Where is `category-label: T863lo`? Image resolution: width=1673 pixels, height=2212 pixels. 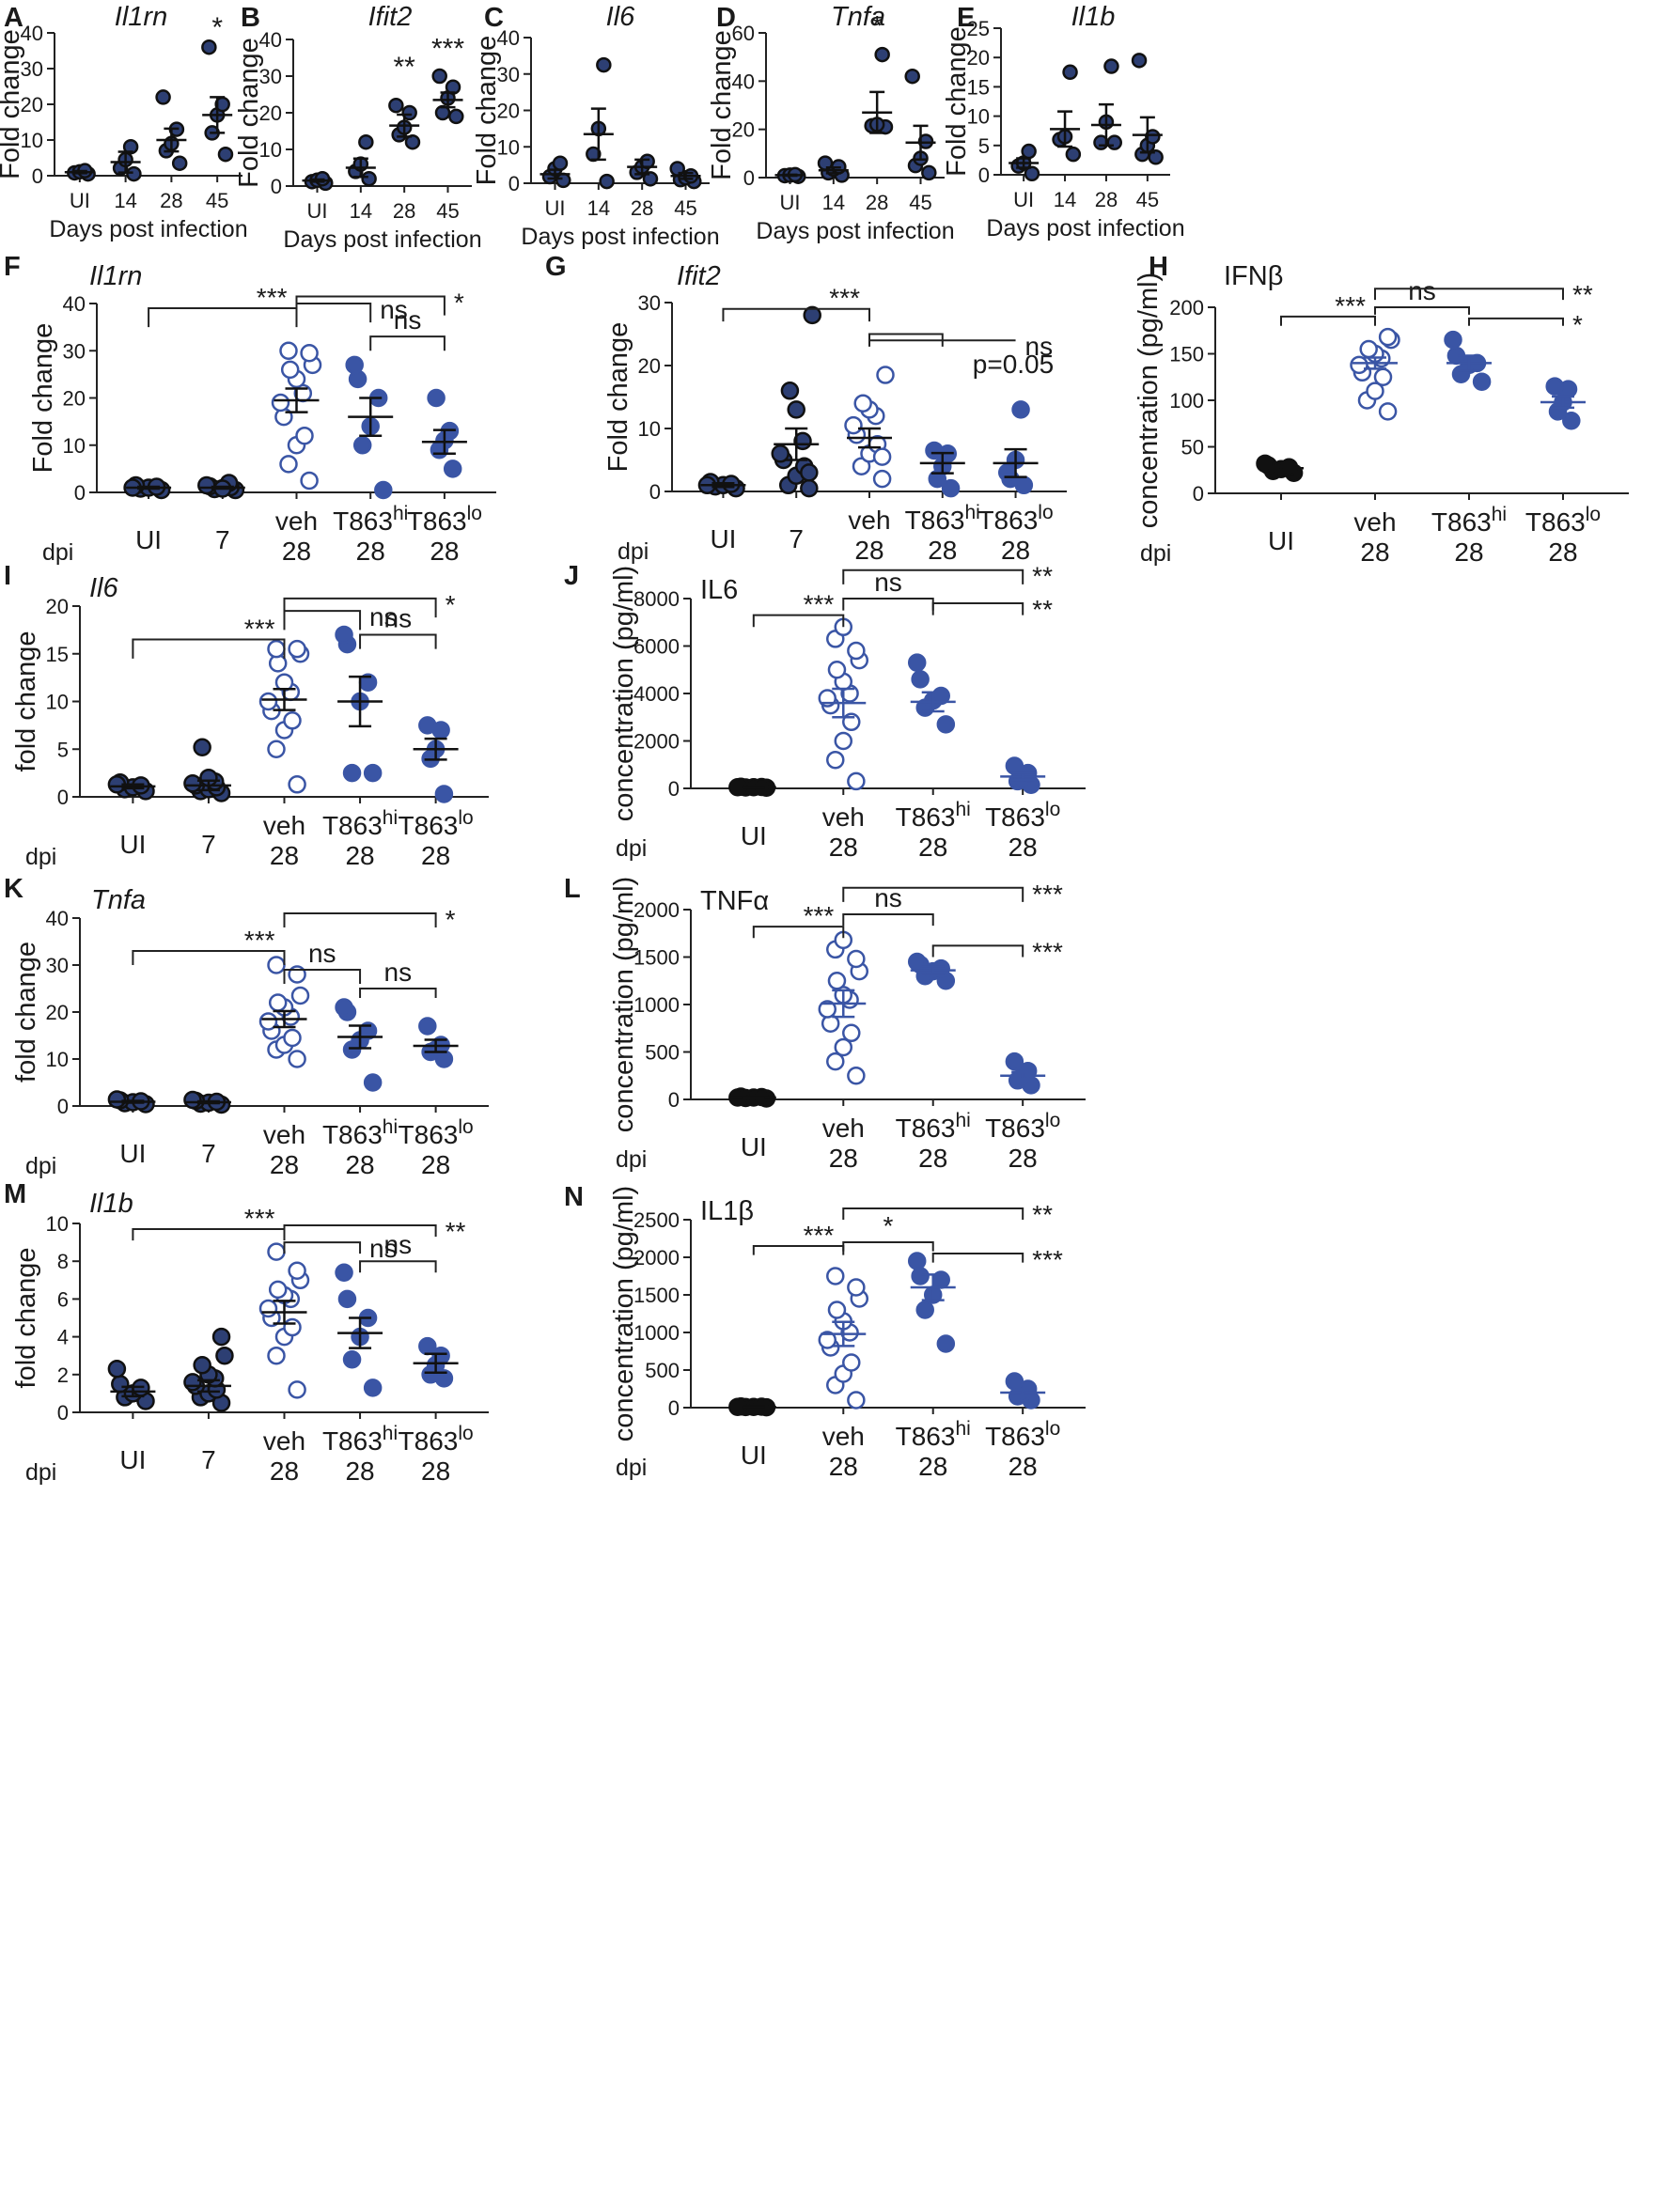
category-label: T863lo is located at coordinates (436, 823).